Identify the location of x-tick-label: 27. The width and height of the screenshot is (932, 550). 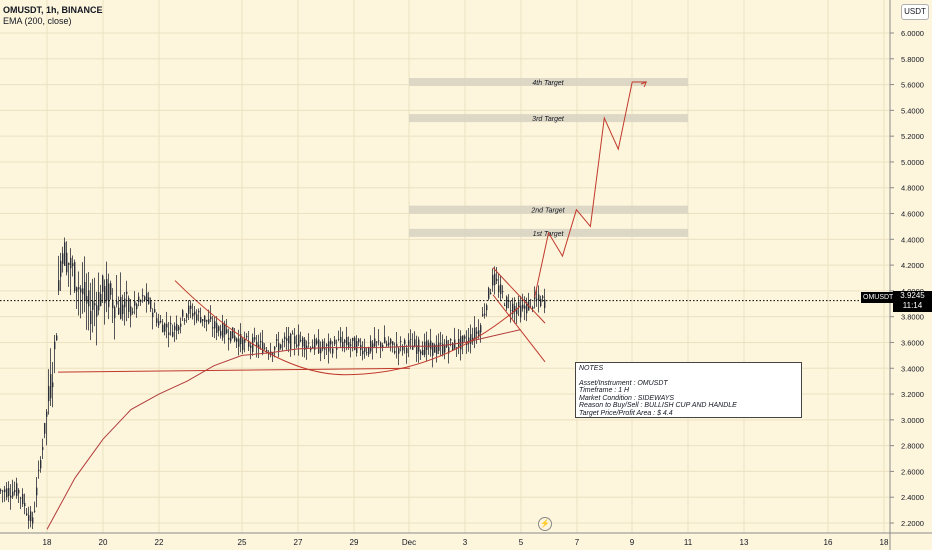
(298, 542).